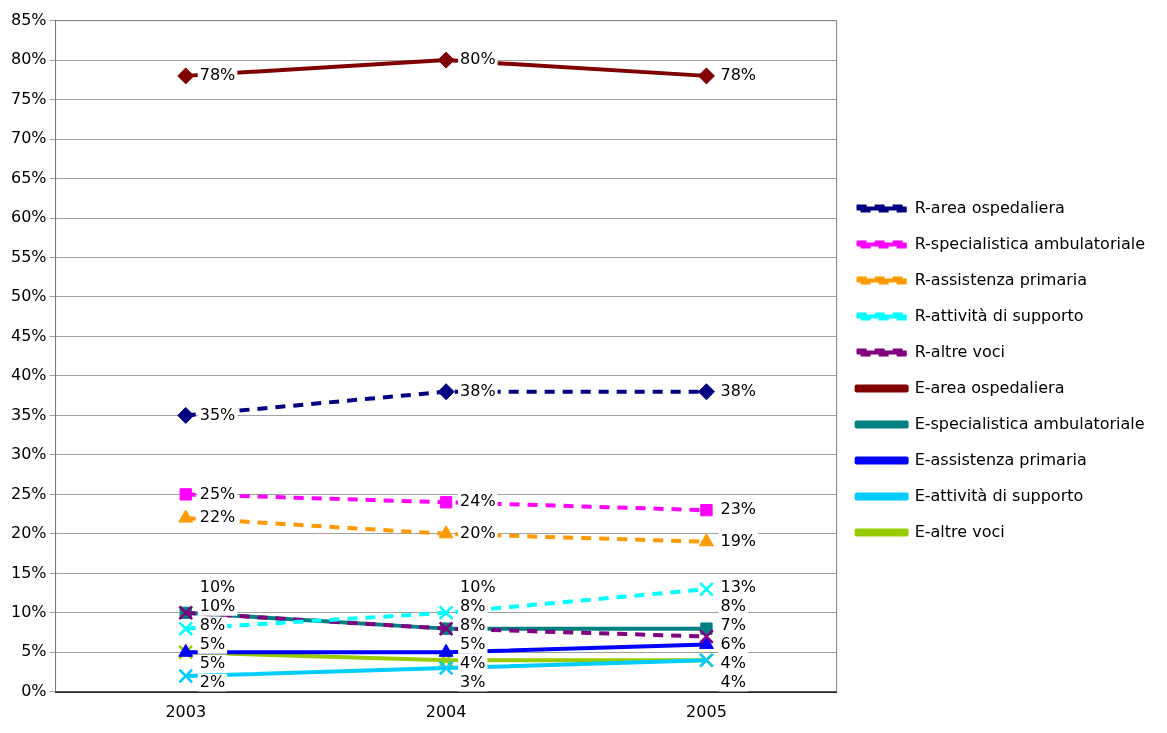 This screenshot has width=1167, height=733. Describe the element at coordinates (959, 531) in the screenshot. I see `legend-label: E-altre voci` at that location.